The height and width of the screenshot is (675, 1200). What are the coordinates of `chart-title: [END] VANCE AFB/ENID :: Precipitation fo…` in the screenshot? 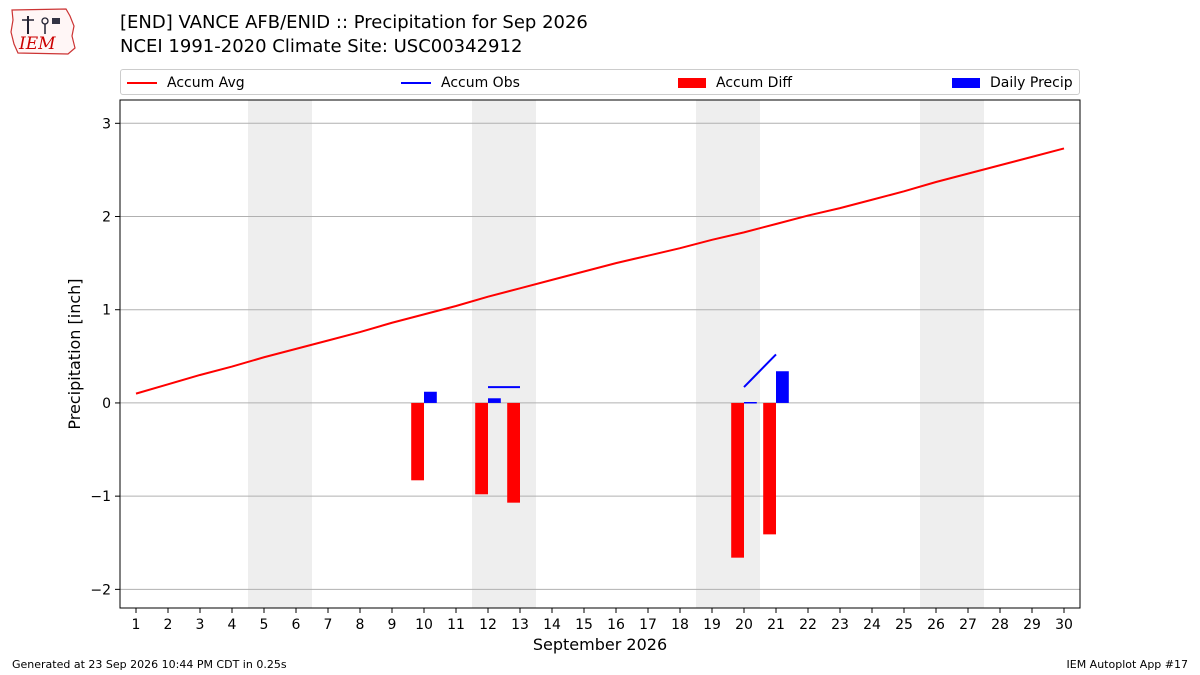 It's located at (354, 22).